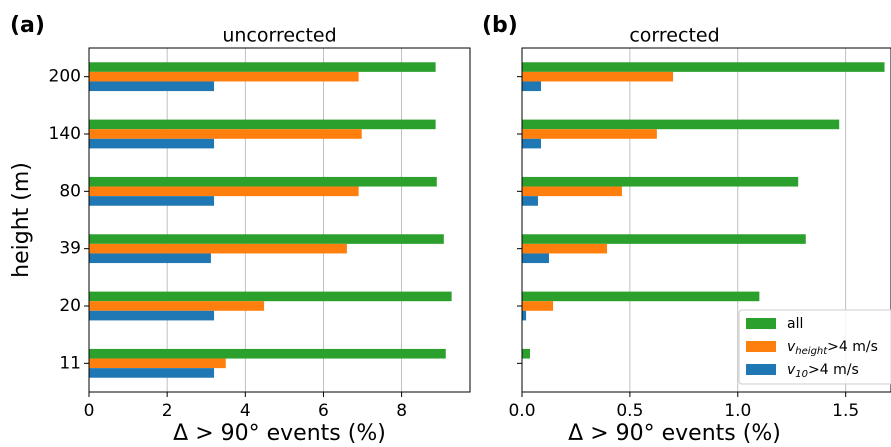  Describe the element at coordinates (65, 134) in the screenshot. I see `y-tick-label: 140` at that location.